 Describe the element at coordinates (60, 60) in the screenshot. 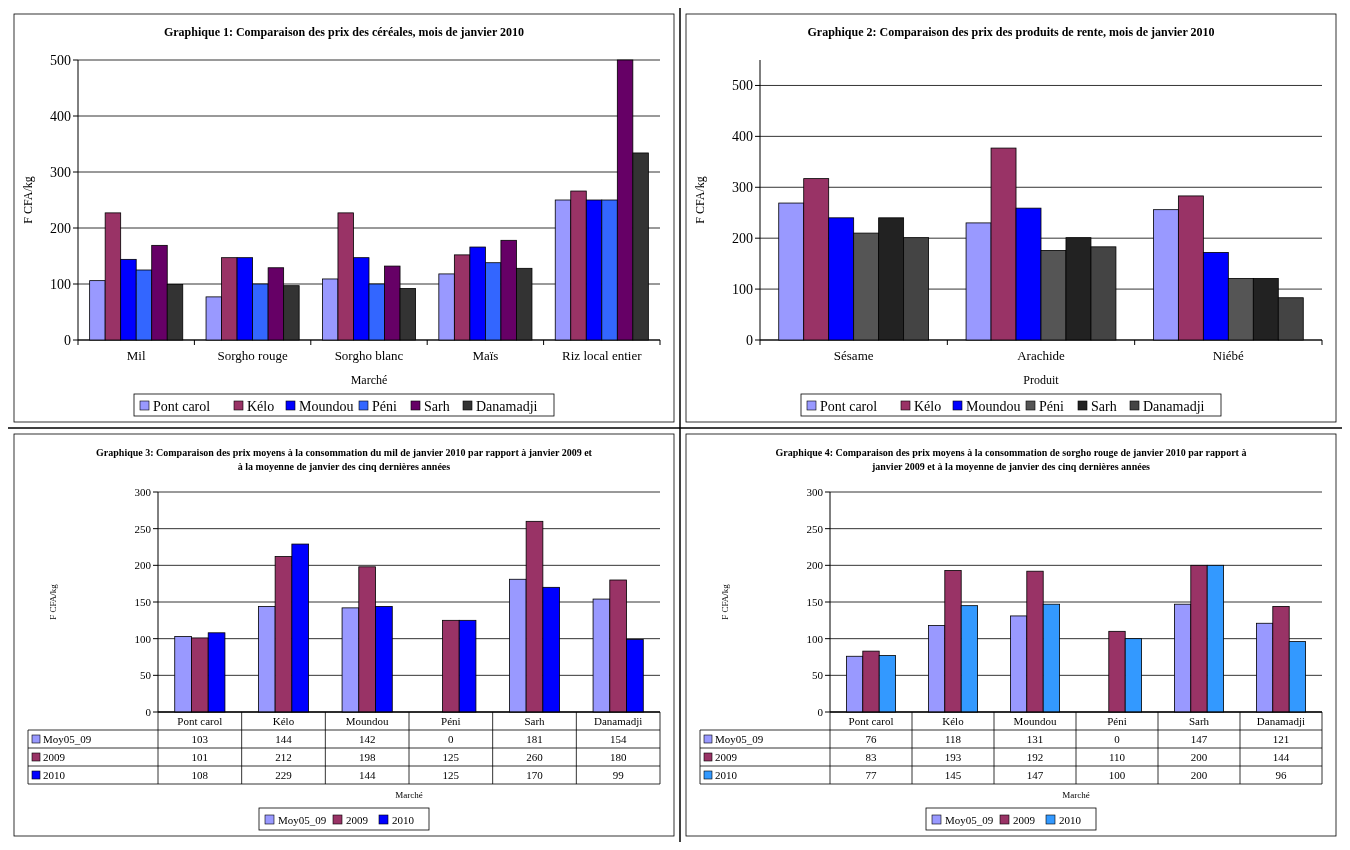

I see `y-tick-label: 500` at that location.